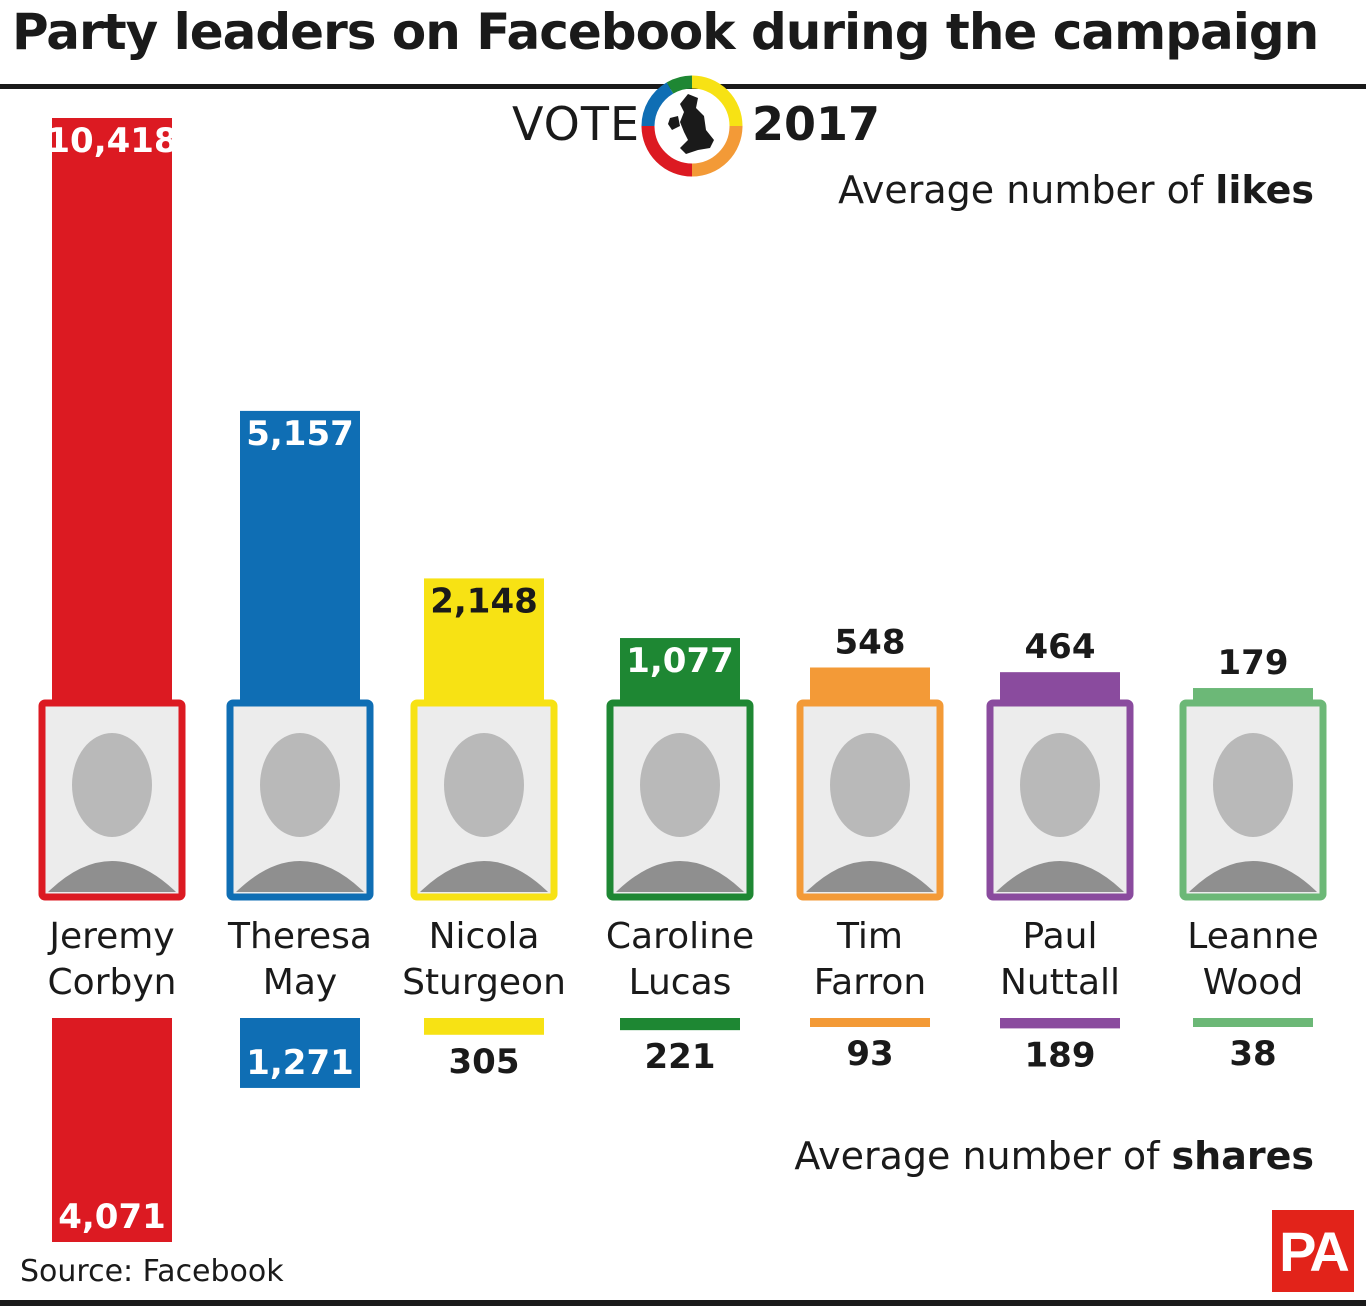 The image size is (1366, 1310). I want to click on bottom-divider, so click(683, 1303).